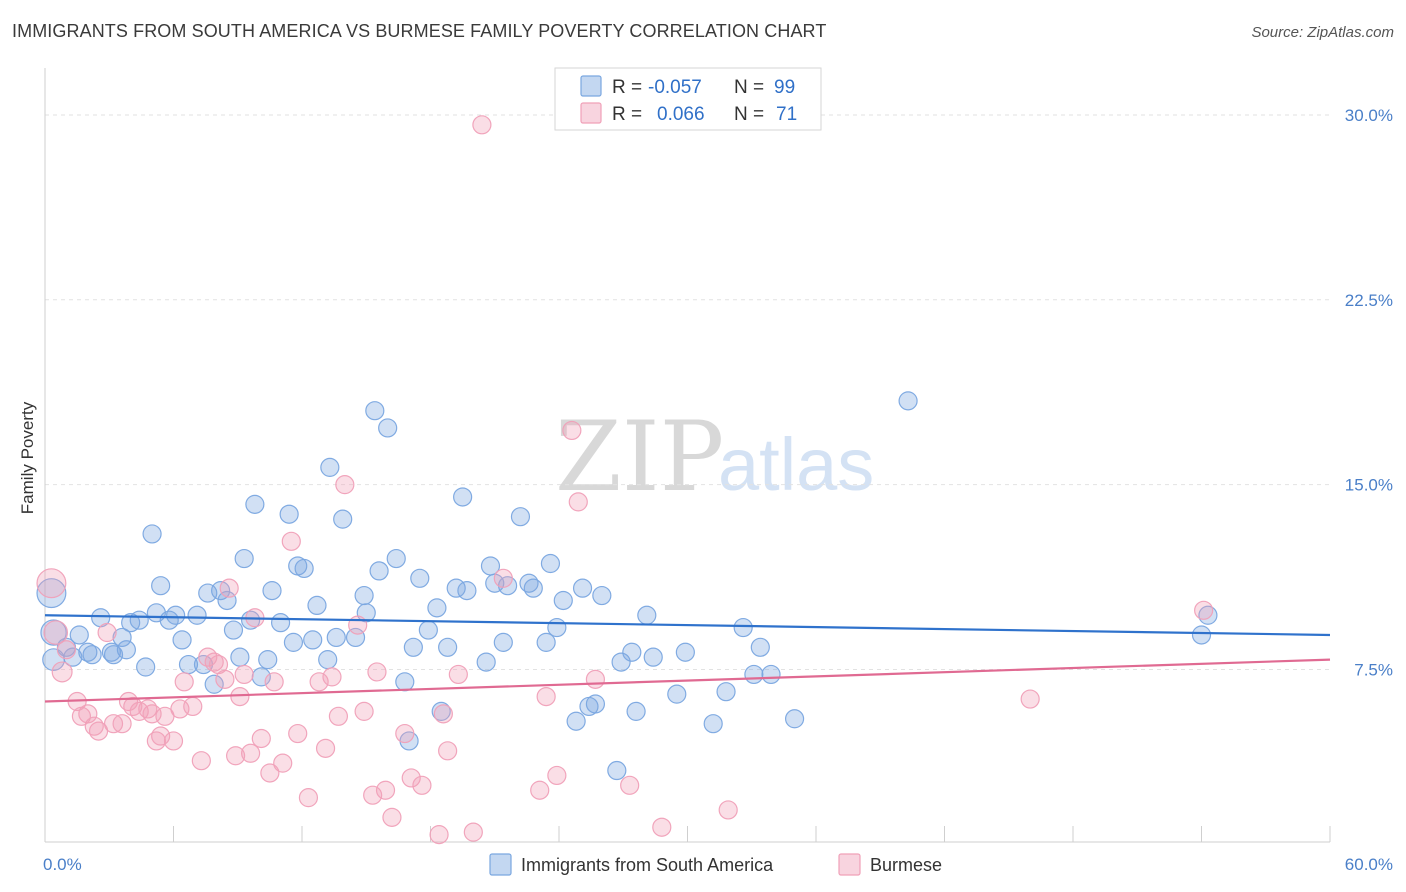 The image size is (1406, 892). What do you see at coordinates (62, 864) in the screenshot?
I see `x-tick-label-0: 0.0%` at bounding box center [62, 864].